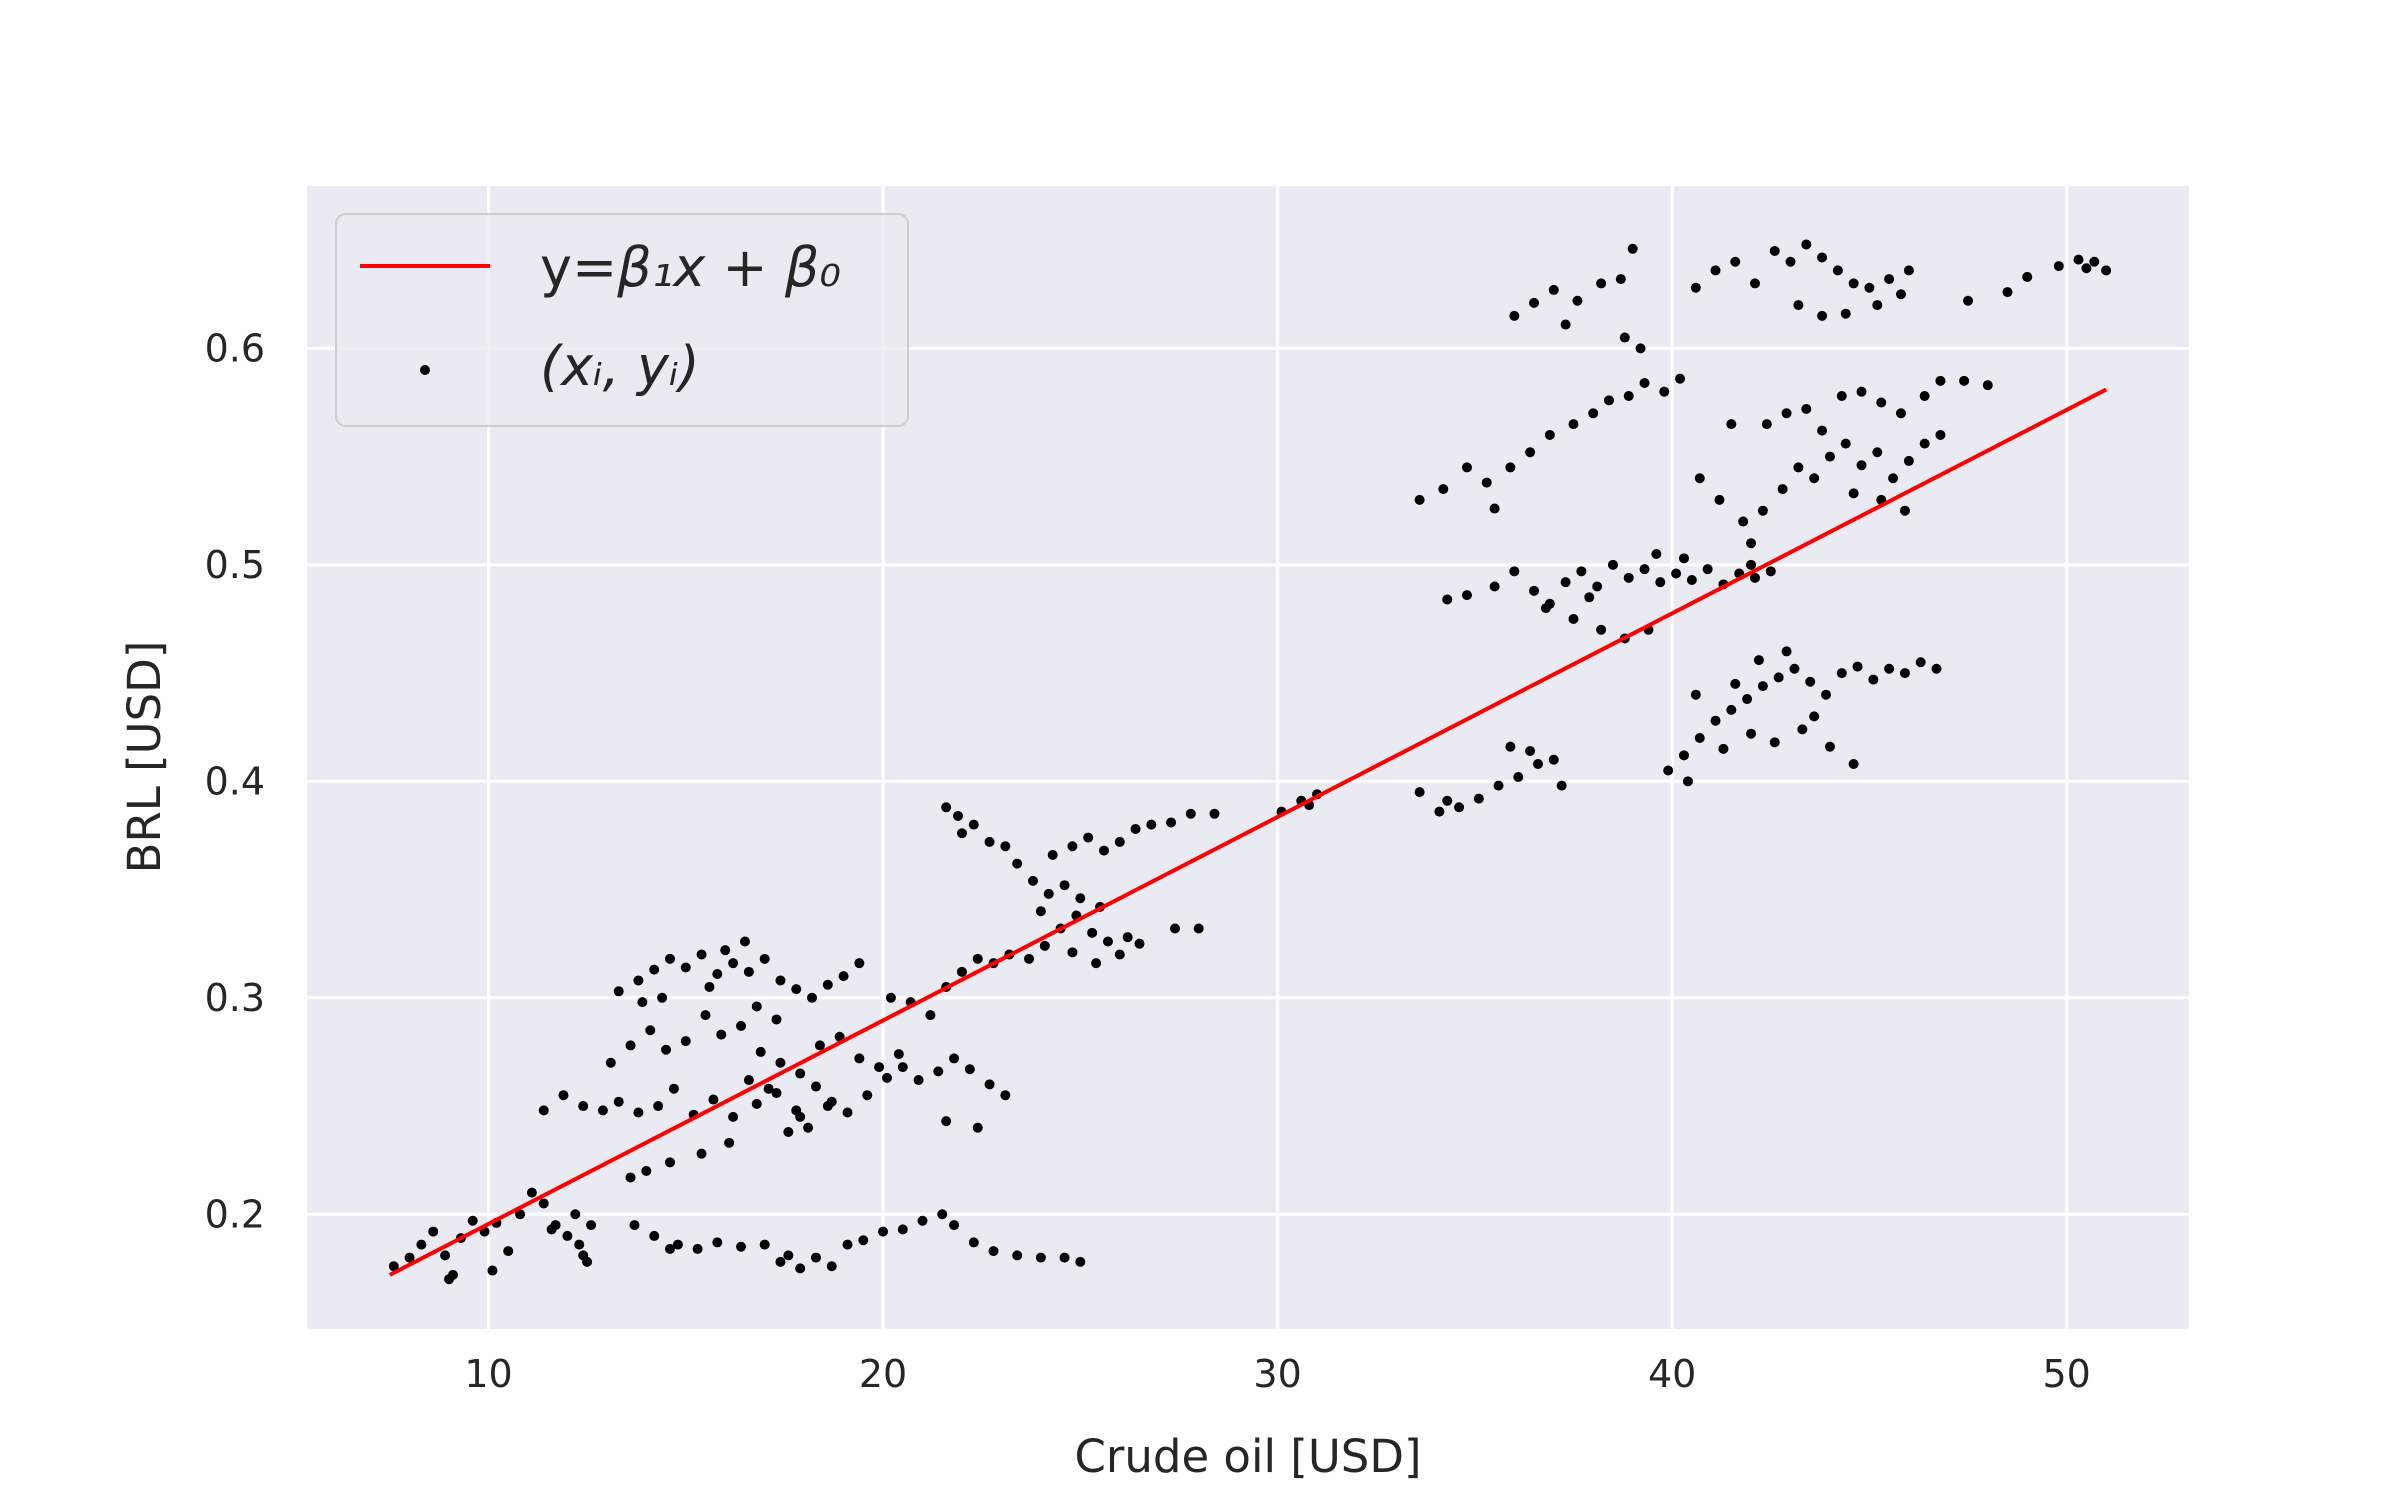  I want to click on y-tick-label: 0.6, so click(235, 348).